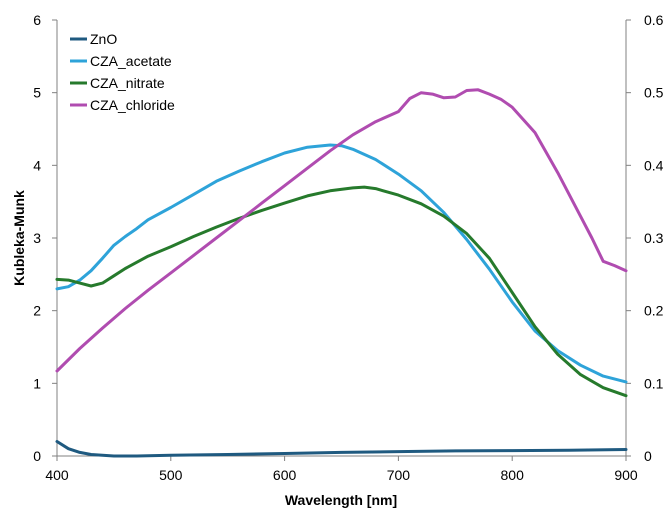  Describe the element at coordinates (103, 39) in the screenshot. I see `legend-label: ZnO` at that location.